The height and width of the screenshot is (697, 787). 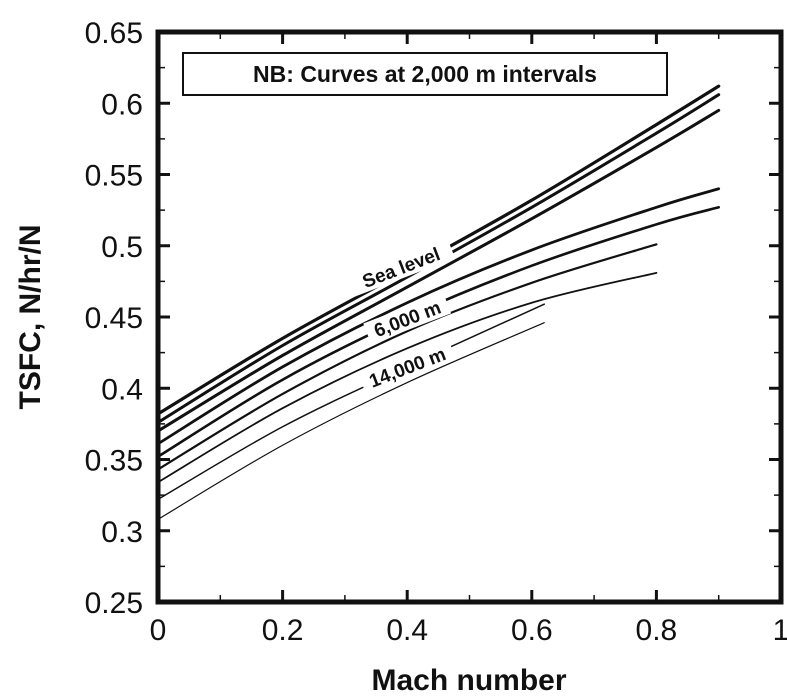 I want to click on note-box: NB: Curves at 2,000 m intervals, so click(x=425, y=74).